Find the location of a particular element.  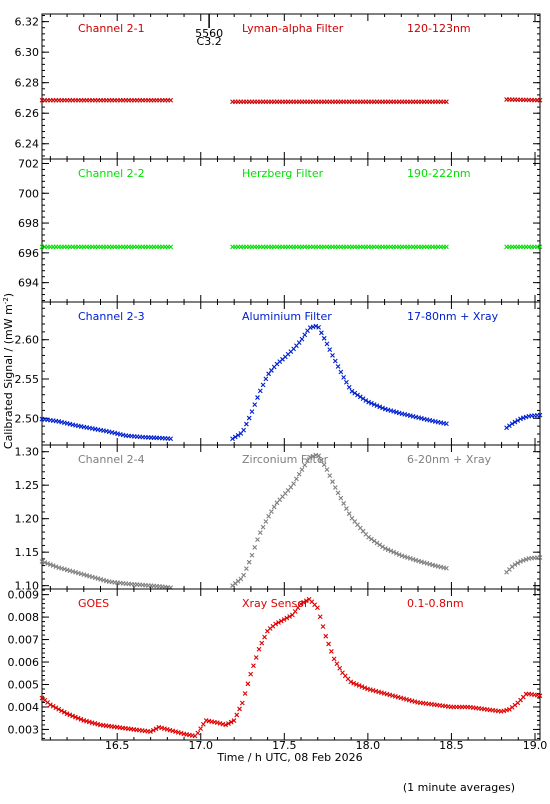

y-tick-label: 6.24 is located at coordinates (27, 144).